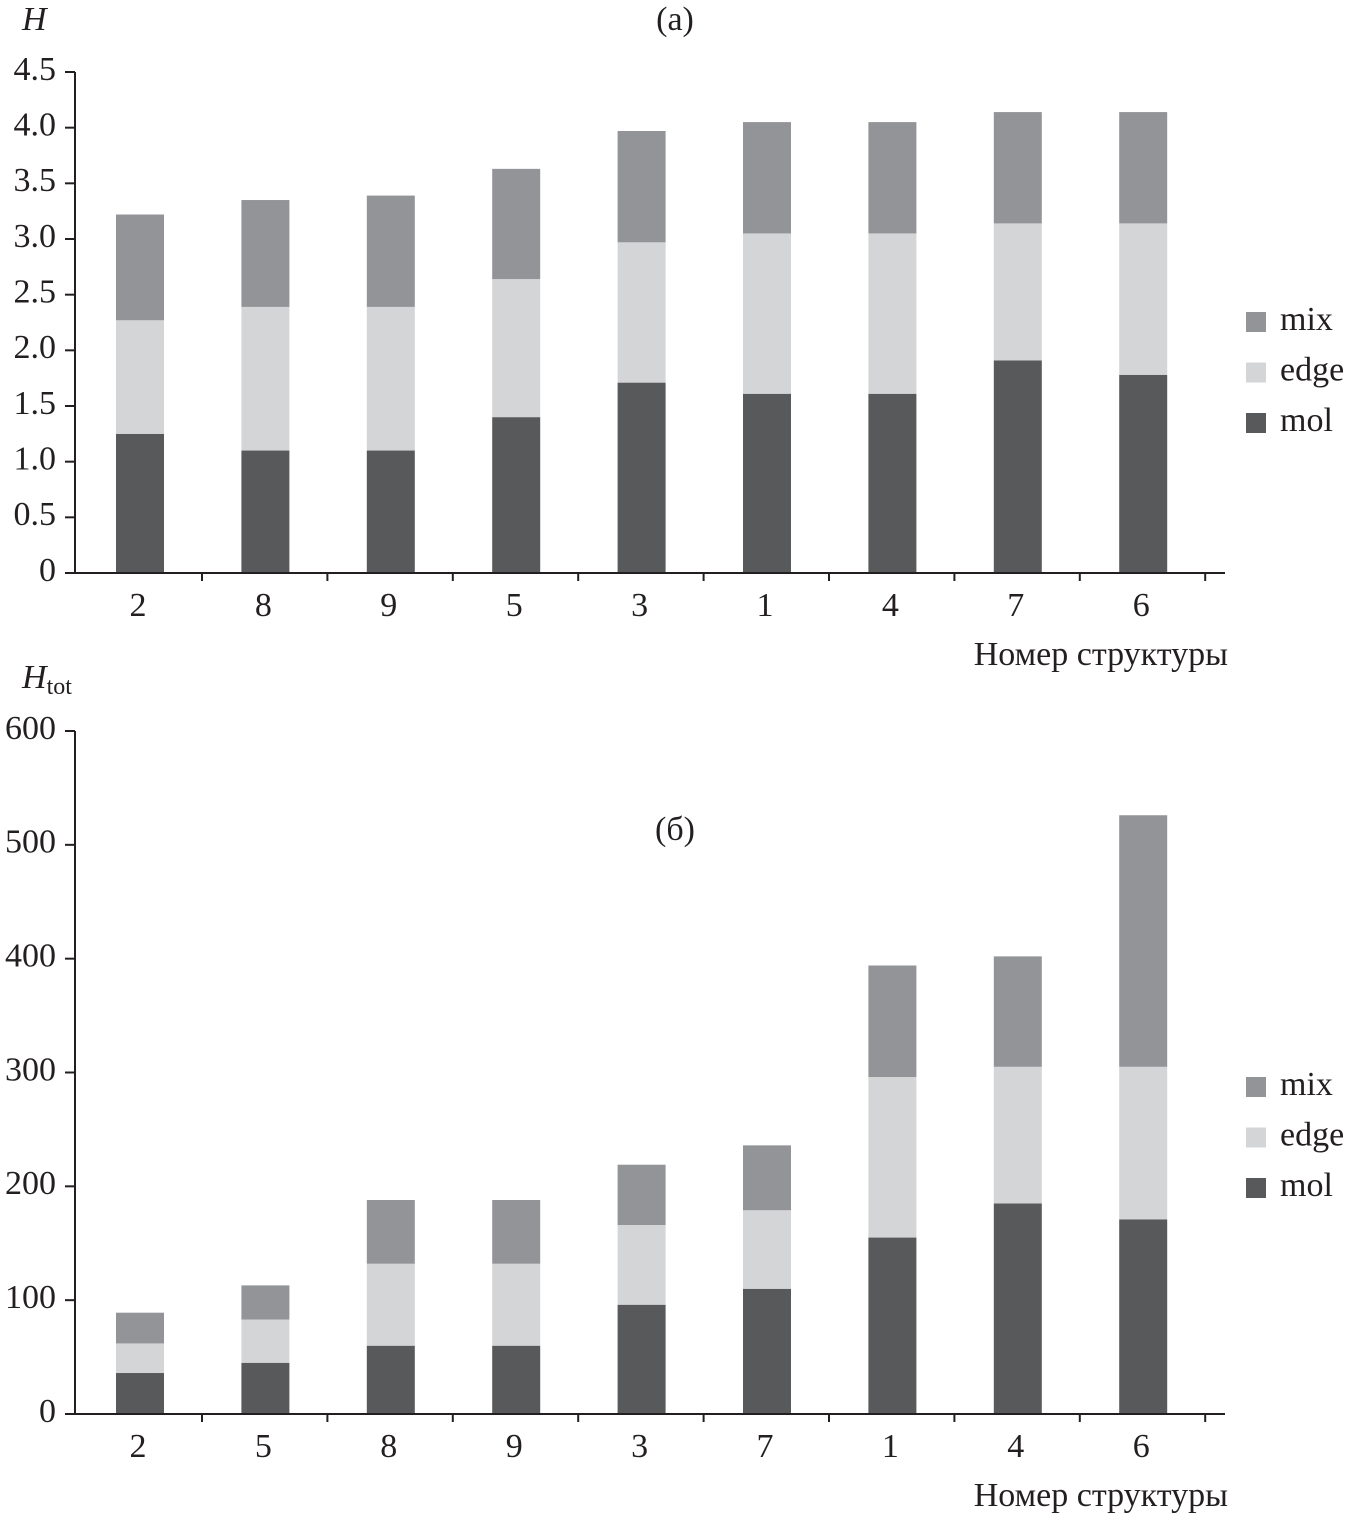 Image resolution: width=1357 pixels, height=1522 pixels. What do you see at coordinates (30, 842) in the screenshot?
I see `y-tick-label: 500` at bounding box center [30, 842].